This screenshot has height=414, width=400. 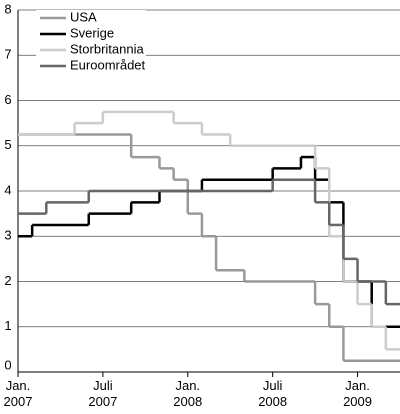 I want to click on x-tick-label: Juli 2008, so click(x=273, y=393).